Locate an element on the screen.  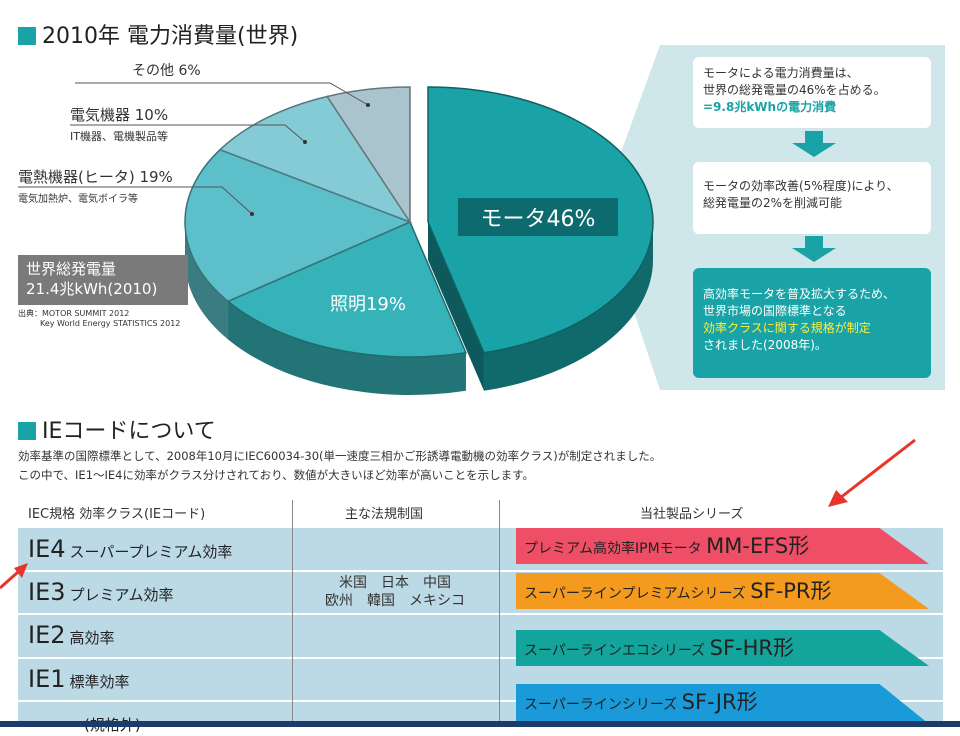
slice-label-motor: モータ46% is located at coordinates (538, 219).